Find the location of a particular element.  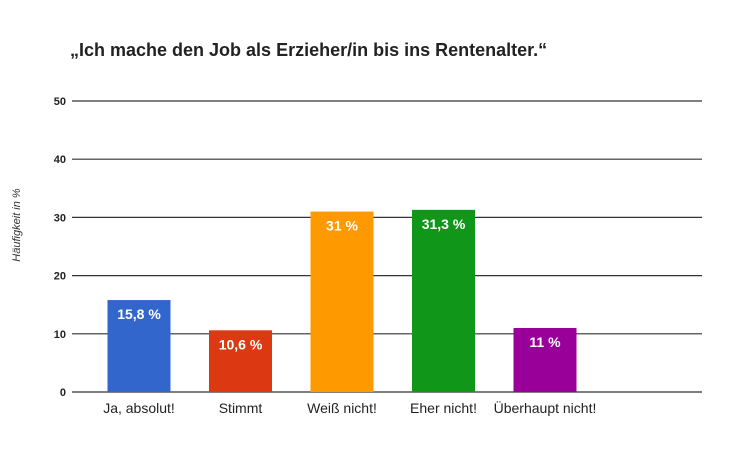

y-axis-ticks: 0 10 20 30 40 50 is located at coordinates (60, 247).